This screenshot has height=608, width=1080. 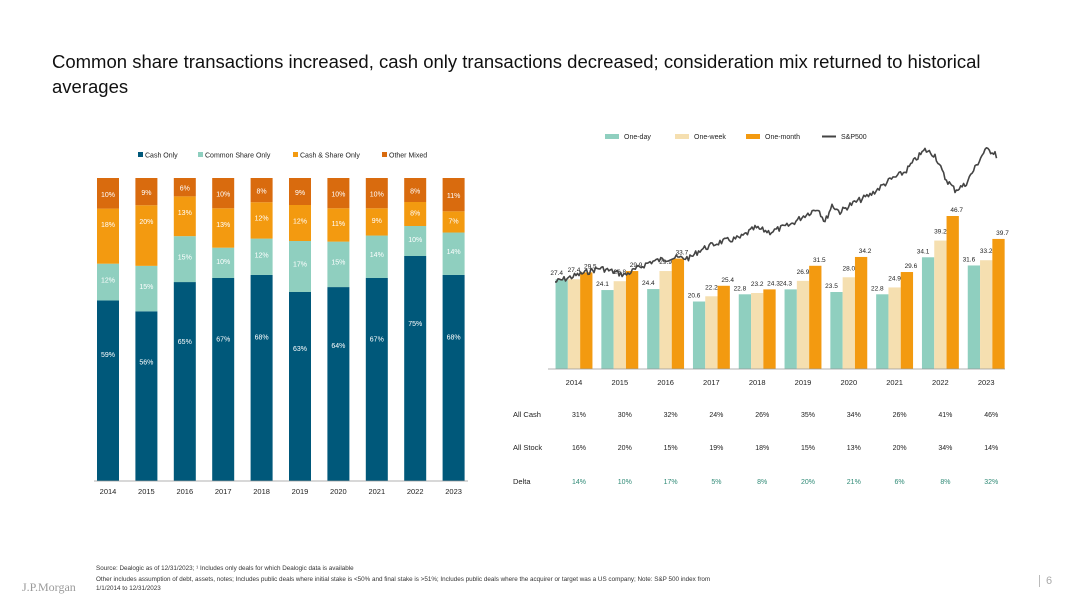 I want to click on bar-value-label: 29.6, so click(x=911, y=266).